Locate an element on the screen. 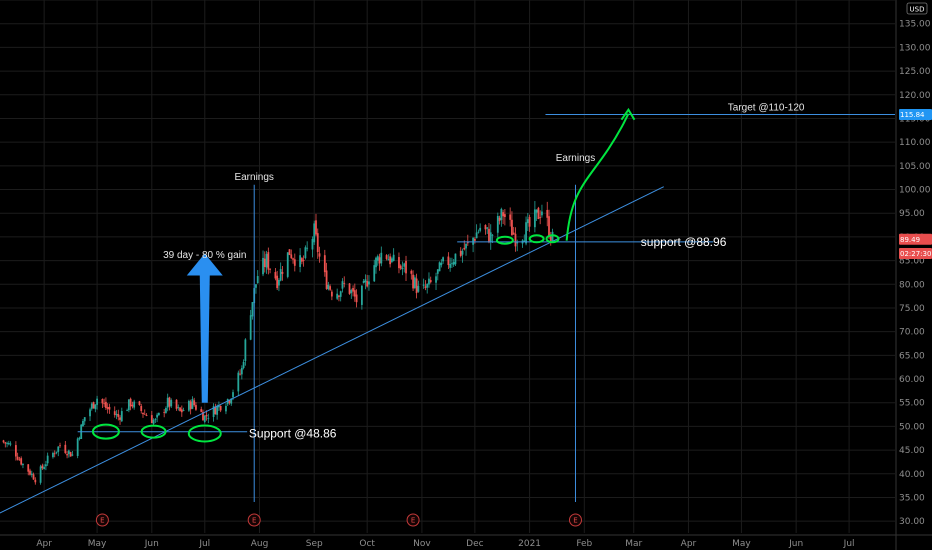 The height and width of the screenshot is (550, 932). target-projection-path is located at coordinates (597, 177).